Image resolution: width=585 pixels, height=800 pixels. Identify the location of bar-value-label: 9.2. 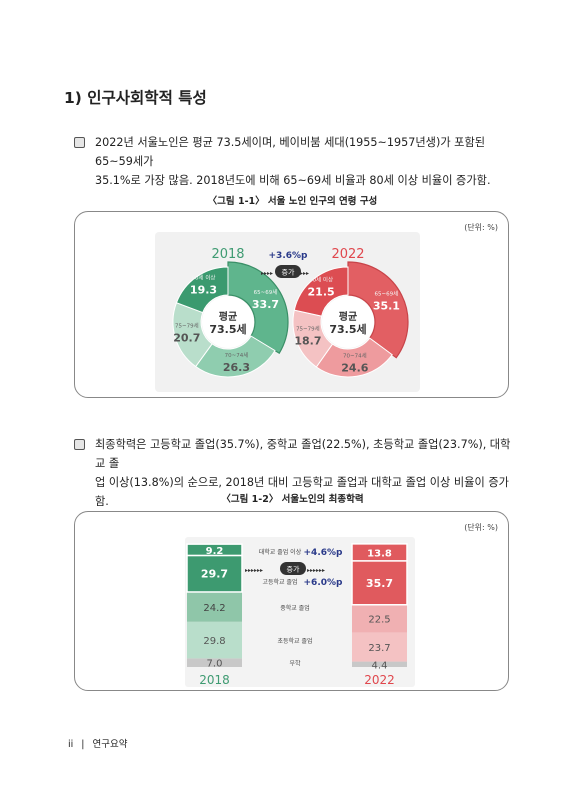
(215, 551).